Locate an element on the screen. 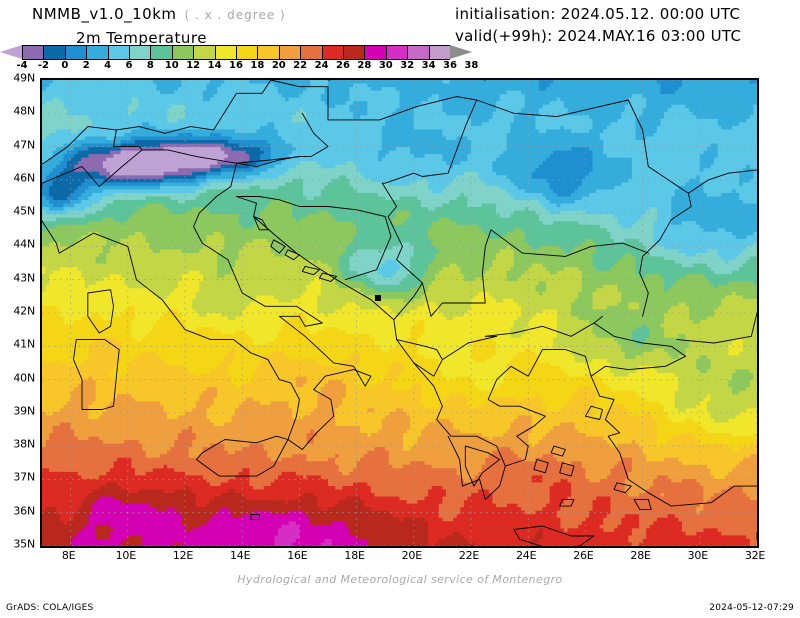  y-axis-tick-label: 35N is located at coordinates (18, 544).